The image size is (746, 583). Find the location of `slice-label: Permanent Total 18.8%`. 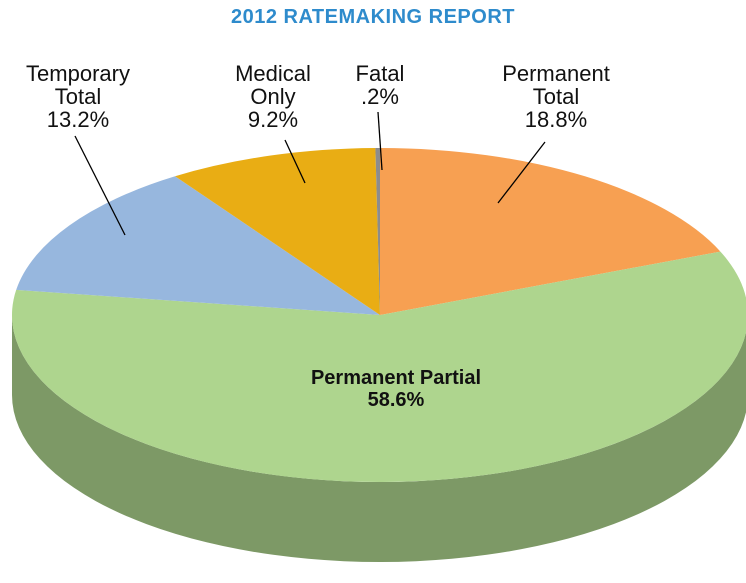

slice-label: Permanent Total 18.8% is located at coordinates (556, 96).